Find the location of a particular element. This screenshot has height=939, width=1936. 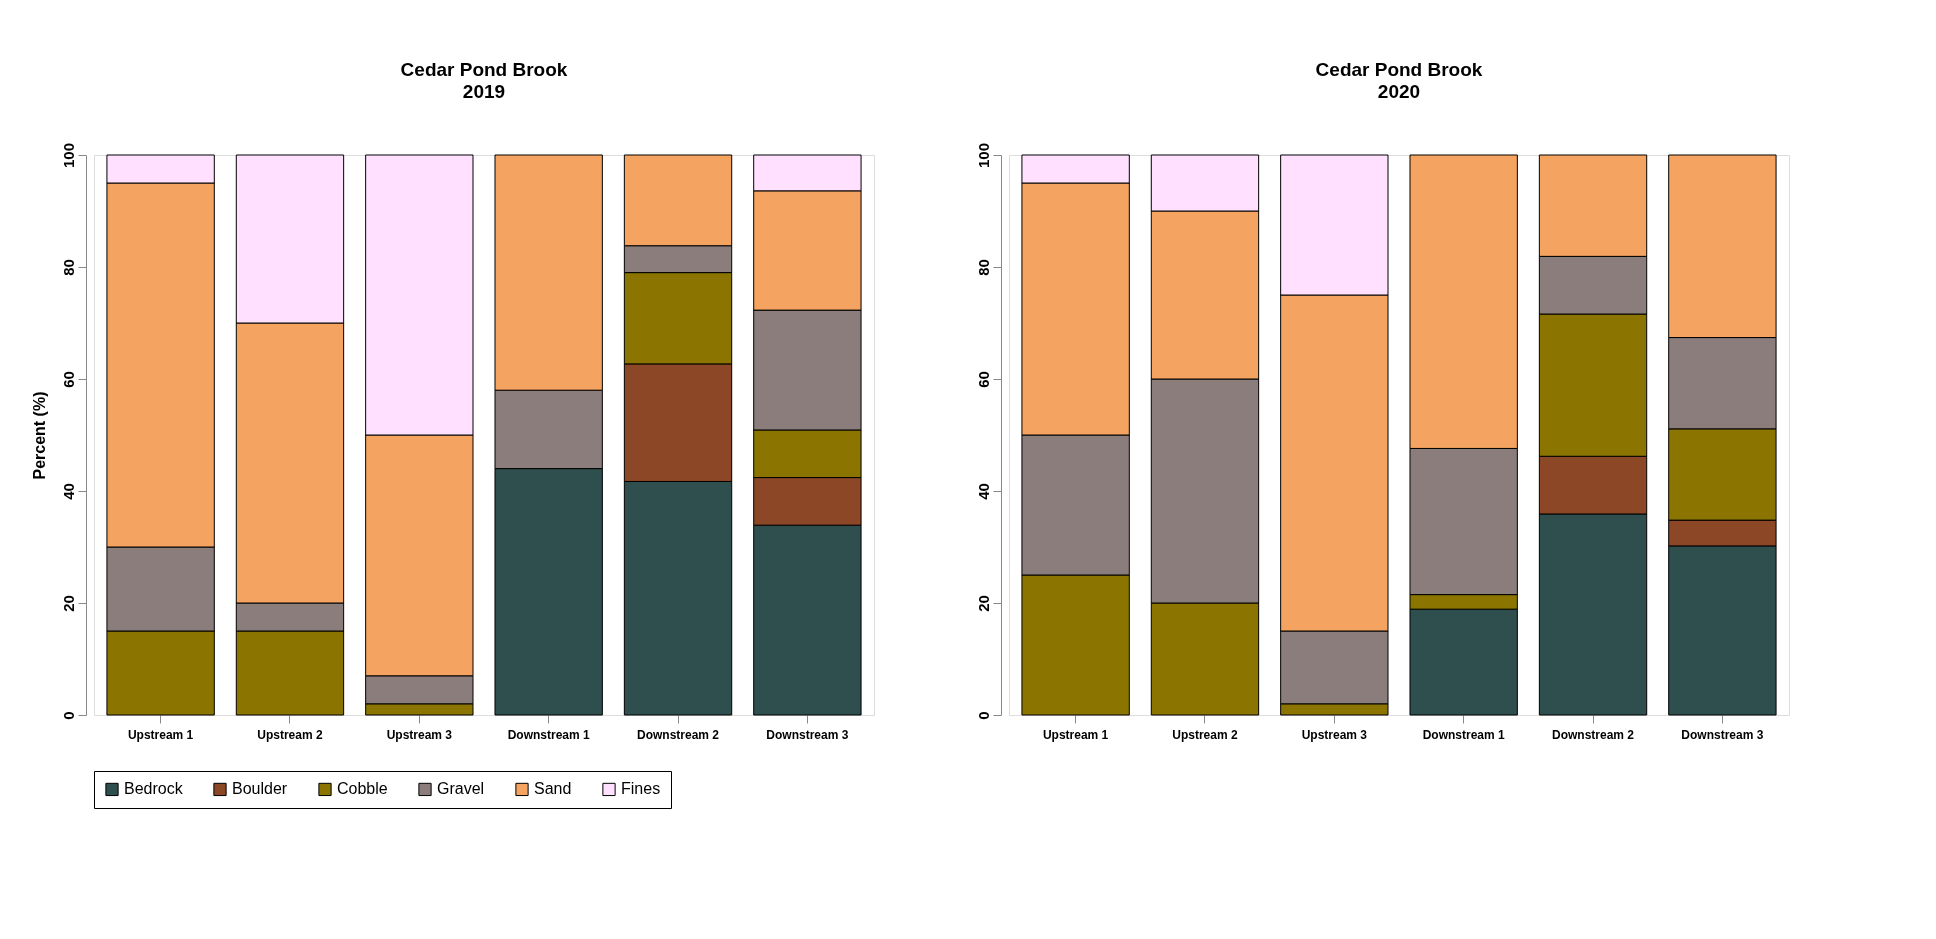

legend-label: Boulder is located at coordinates (260, 789).